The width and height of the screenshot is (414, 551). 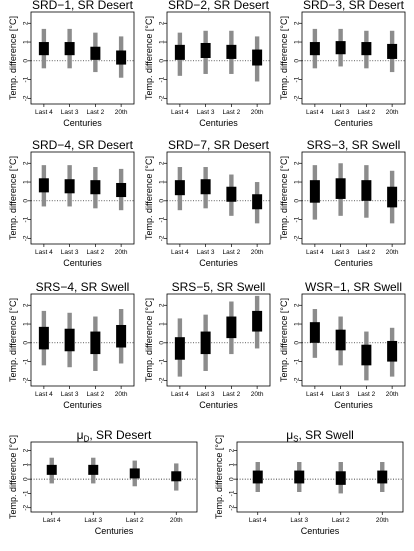 I want to click on panel-title: SRD−1, SR Desert, so click(x=83, y=6).